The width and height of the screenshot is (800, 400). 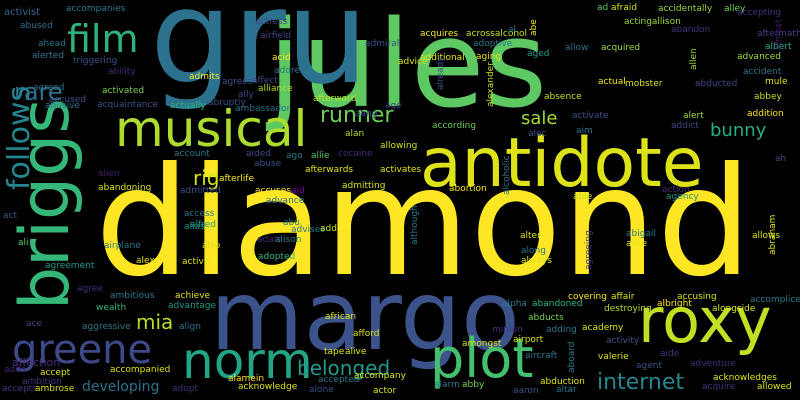 I want to click on word-alone: alone, so click(x=321, y=390).